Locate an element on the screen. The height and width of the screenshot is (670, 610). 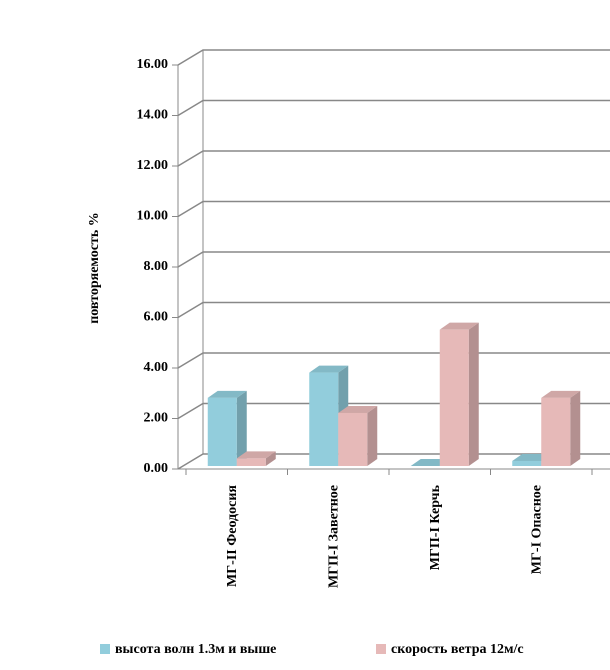
x-tick-label: МГ-I Опасное is located at coordinates (536, 529).